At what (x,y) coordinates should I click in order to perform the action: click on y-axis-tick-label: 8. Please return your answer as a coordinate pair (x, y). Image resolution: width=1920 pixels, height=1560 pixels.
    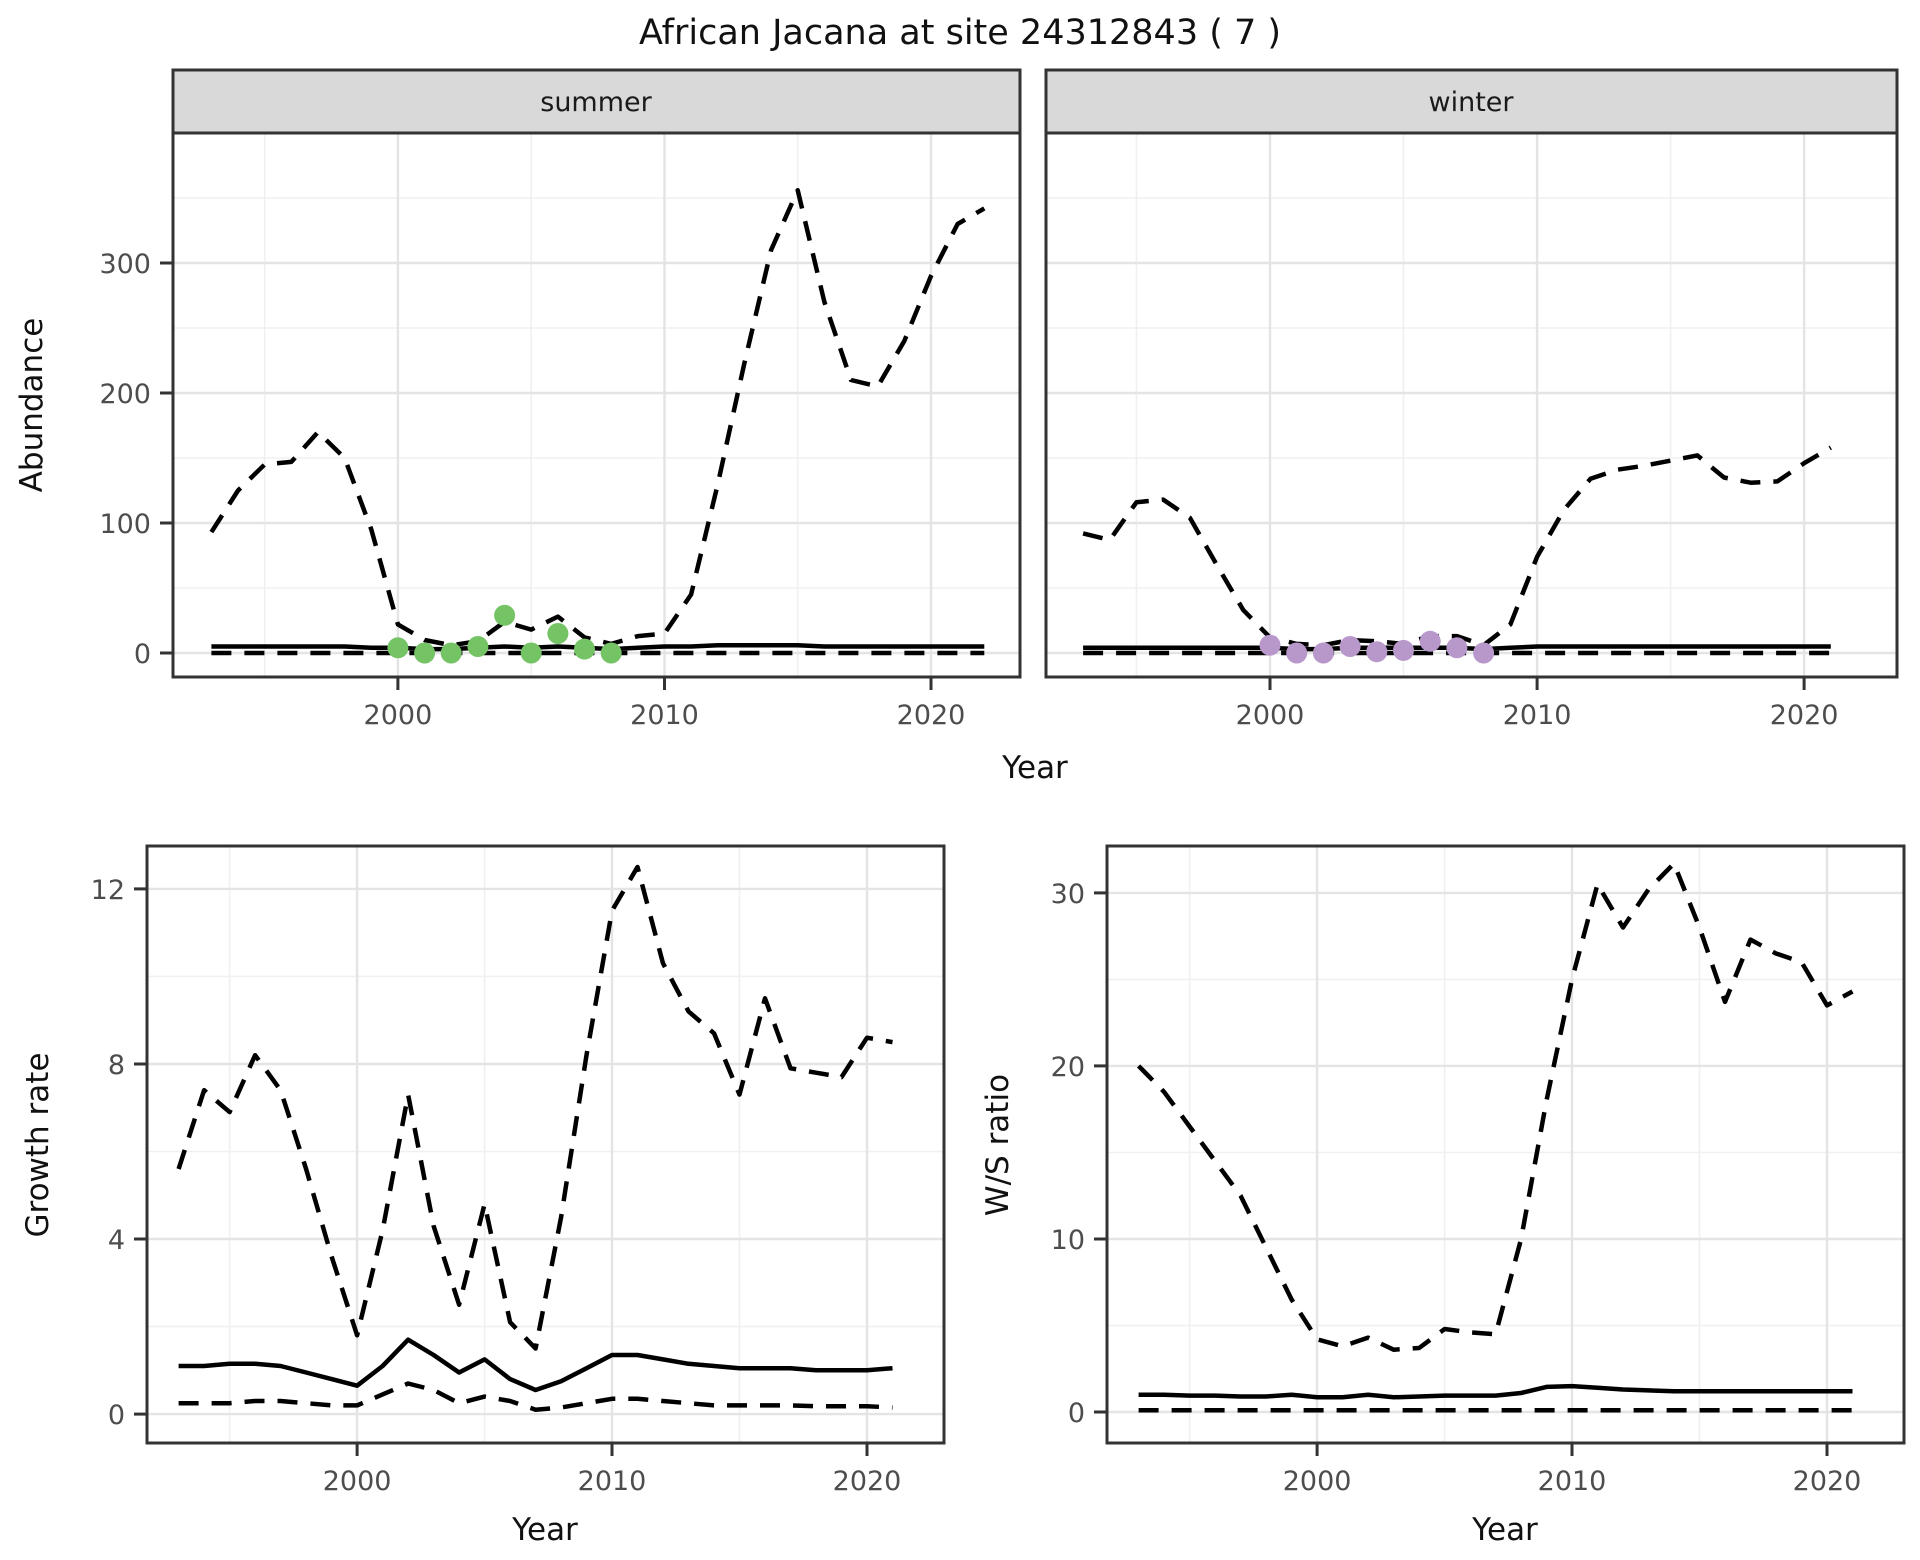
    Looking at the image, I should click on (116, 1065).